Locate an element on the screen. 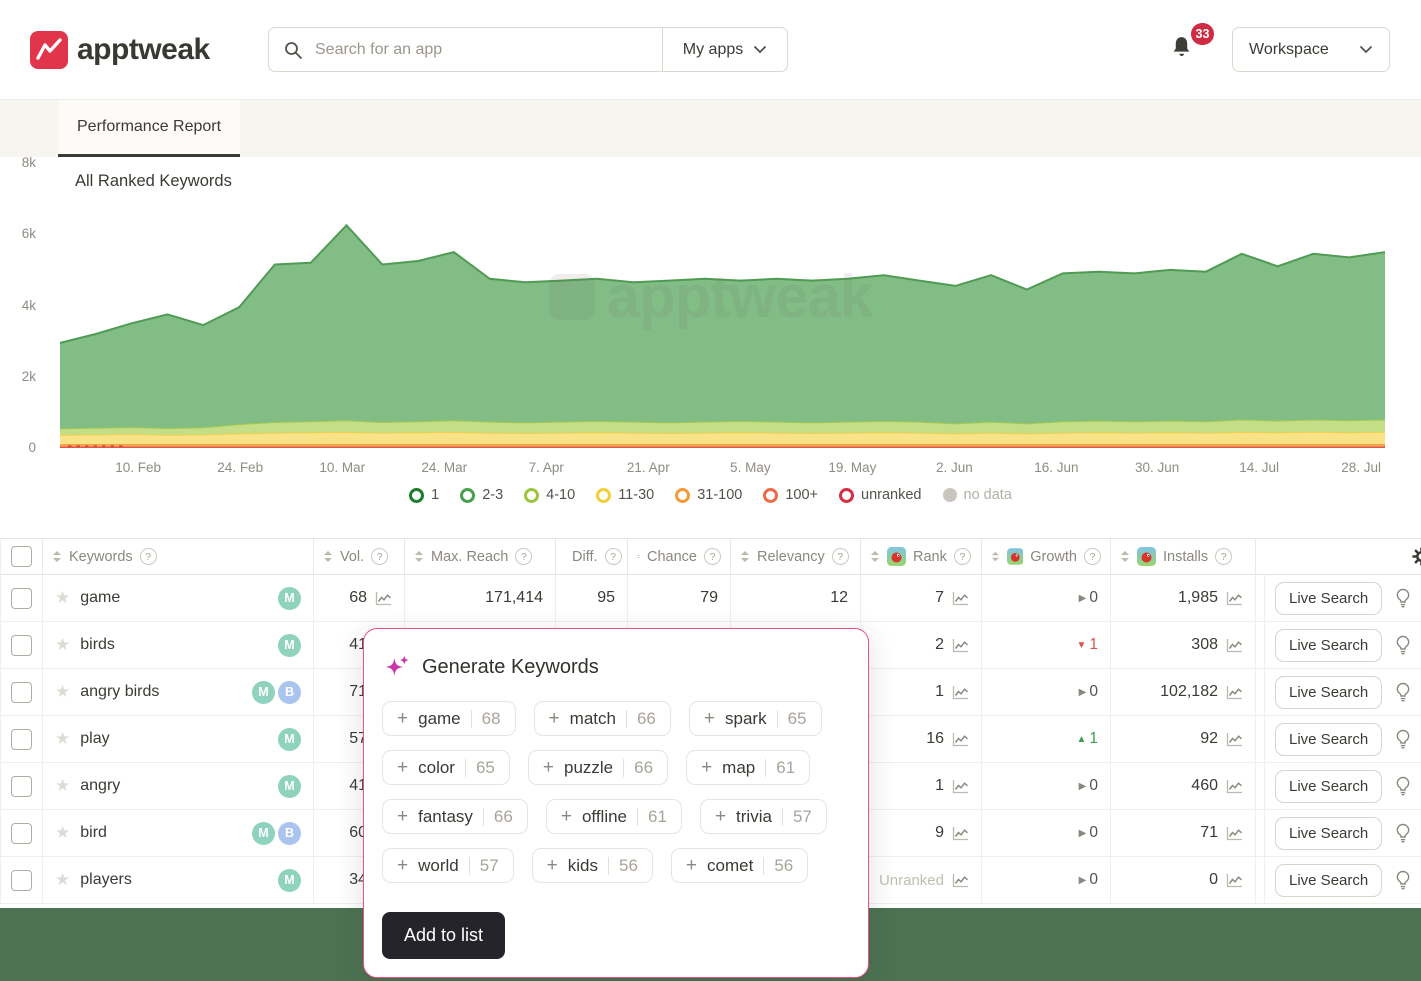 The image size is (1421, 981). legend-item-4-10: 4-10 is located at coordinates (549, 495).